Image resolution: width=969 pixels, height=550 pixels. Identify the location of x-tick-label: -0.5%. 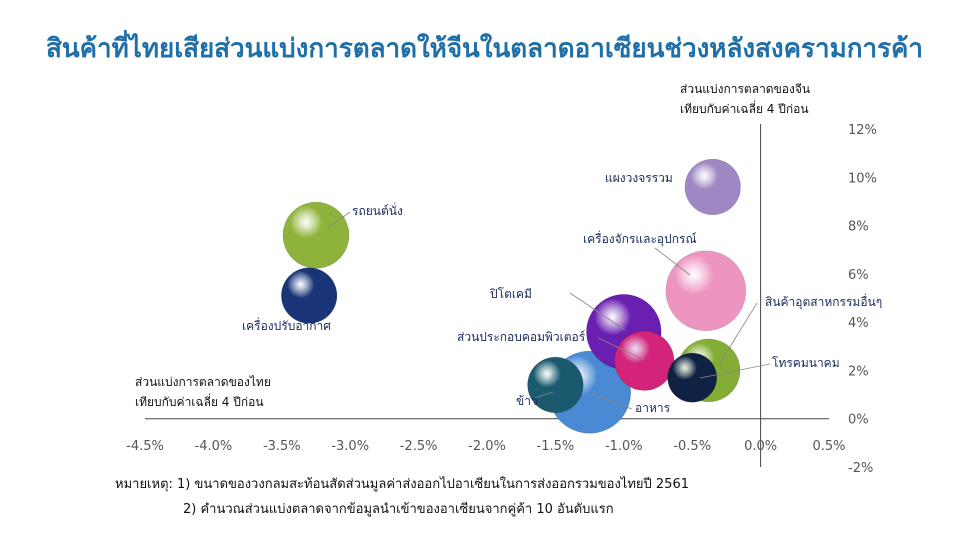
(692, 446).